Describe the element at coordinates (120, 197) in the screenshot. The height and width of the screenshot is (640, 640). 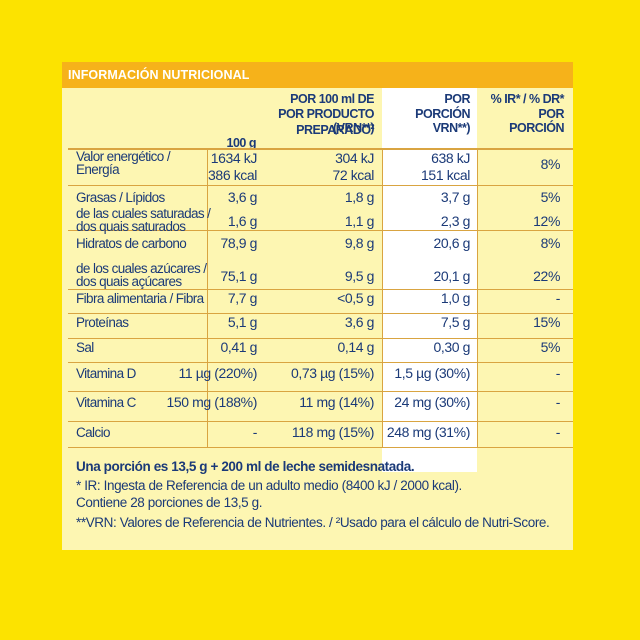
I see `row-label: Grasas / Lípidos` at that location.